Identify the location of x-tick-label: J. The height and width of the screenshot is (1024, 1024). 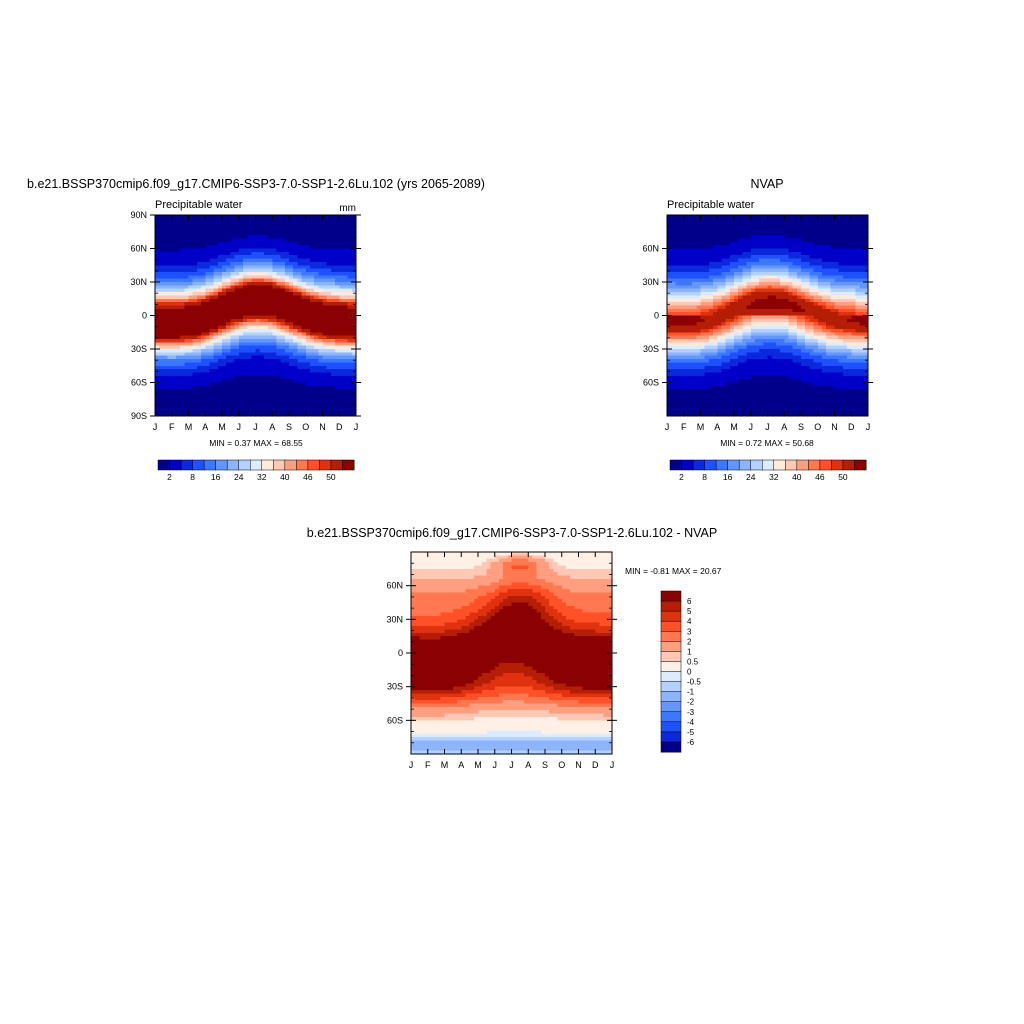
(356, 427).